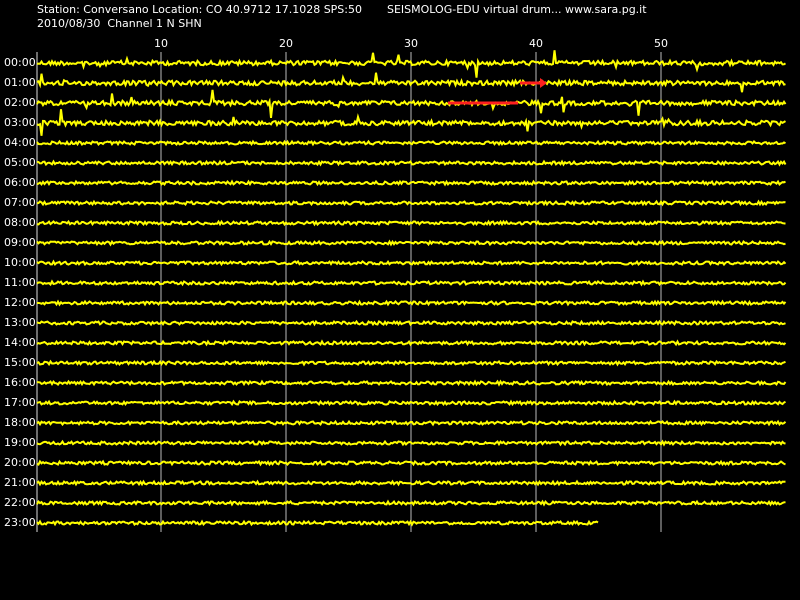  What do you see at coordinates (20, 482) in the screenshot?
I see `hour-label: 21:00` at bounding box center [20, 482].